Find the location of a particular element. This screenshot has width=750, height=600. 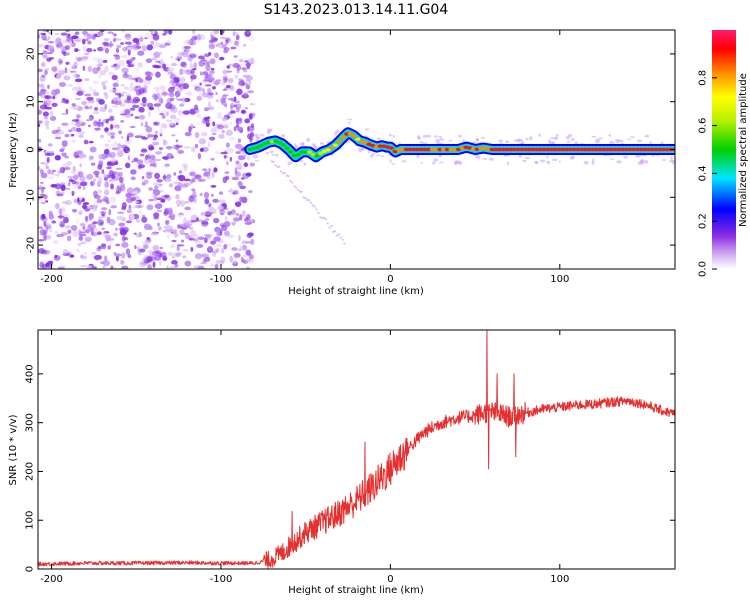

snr-x-tick-label-0: -200 is located at coordinates (51, 579).